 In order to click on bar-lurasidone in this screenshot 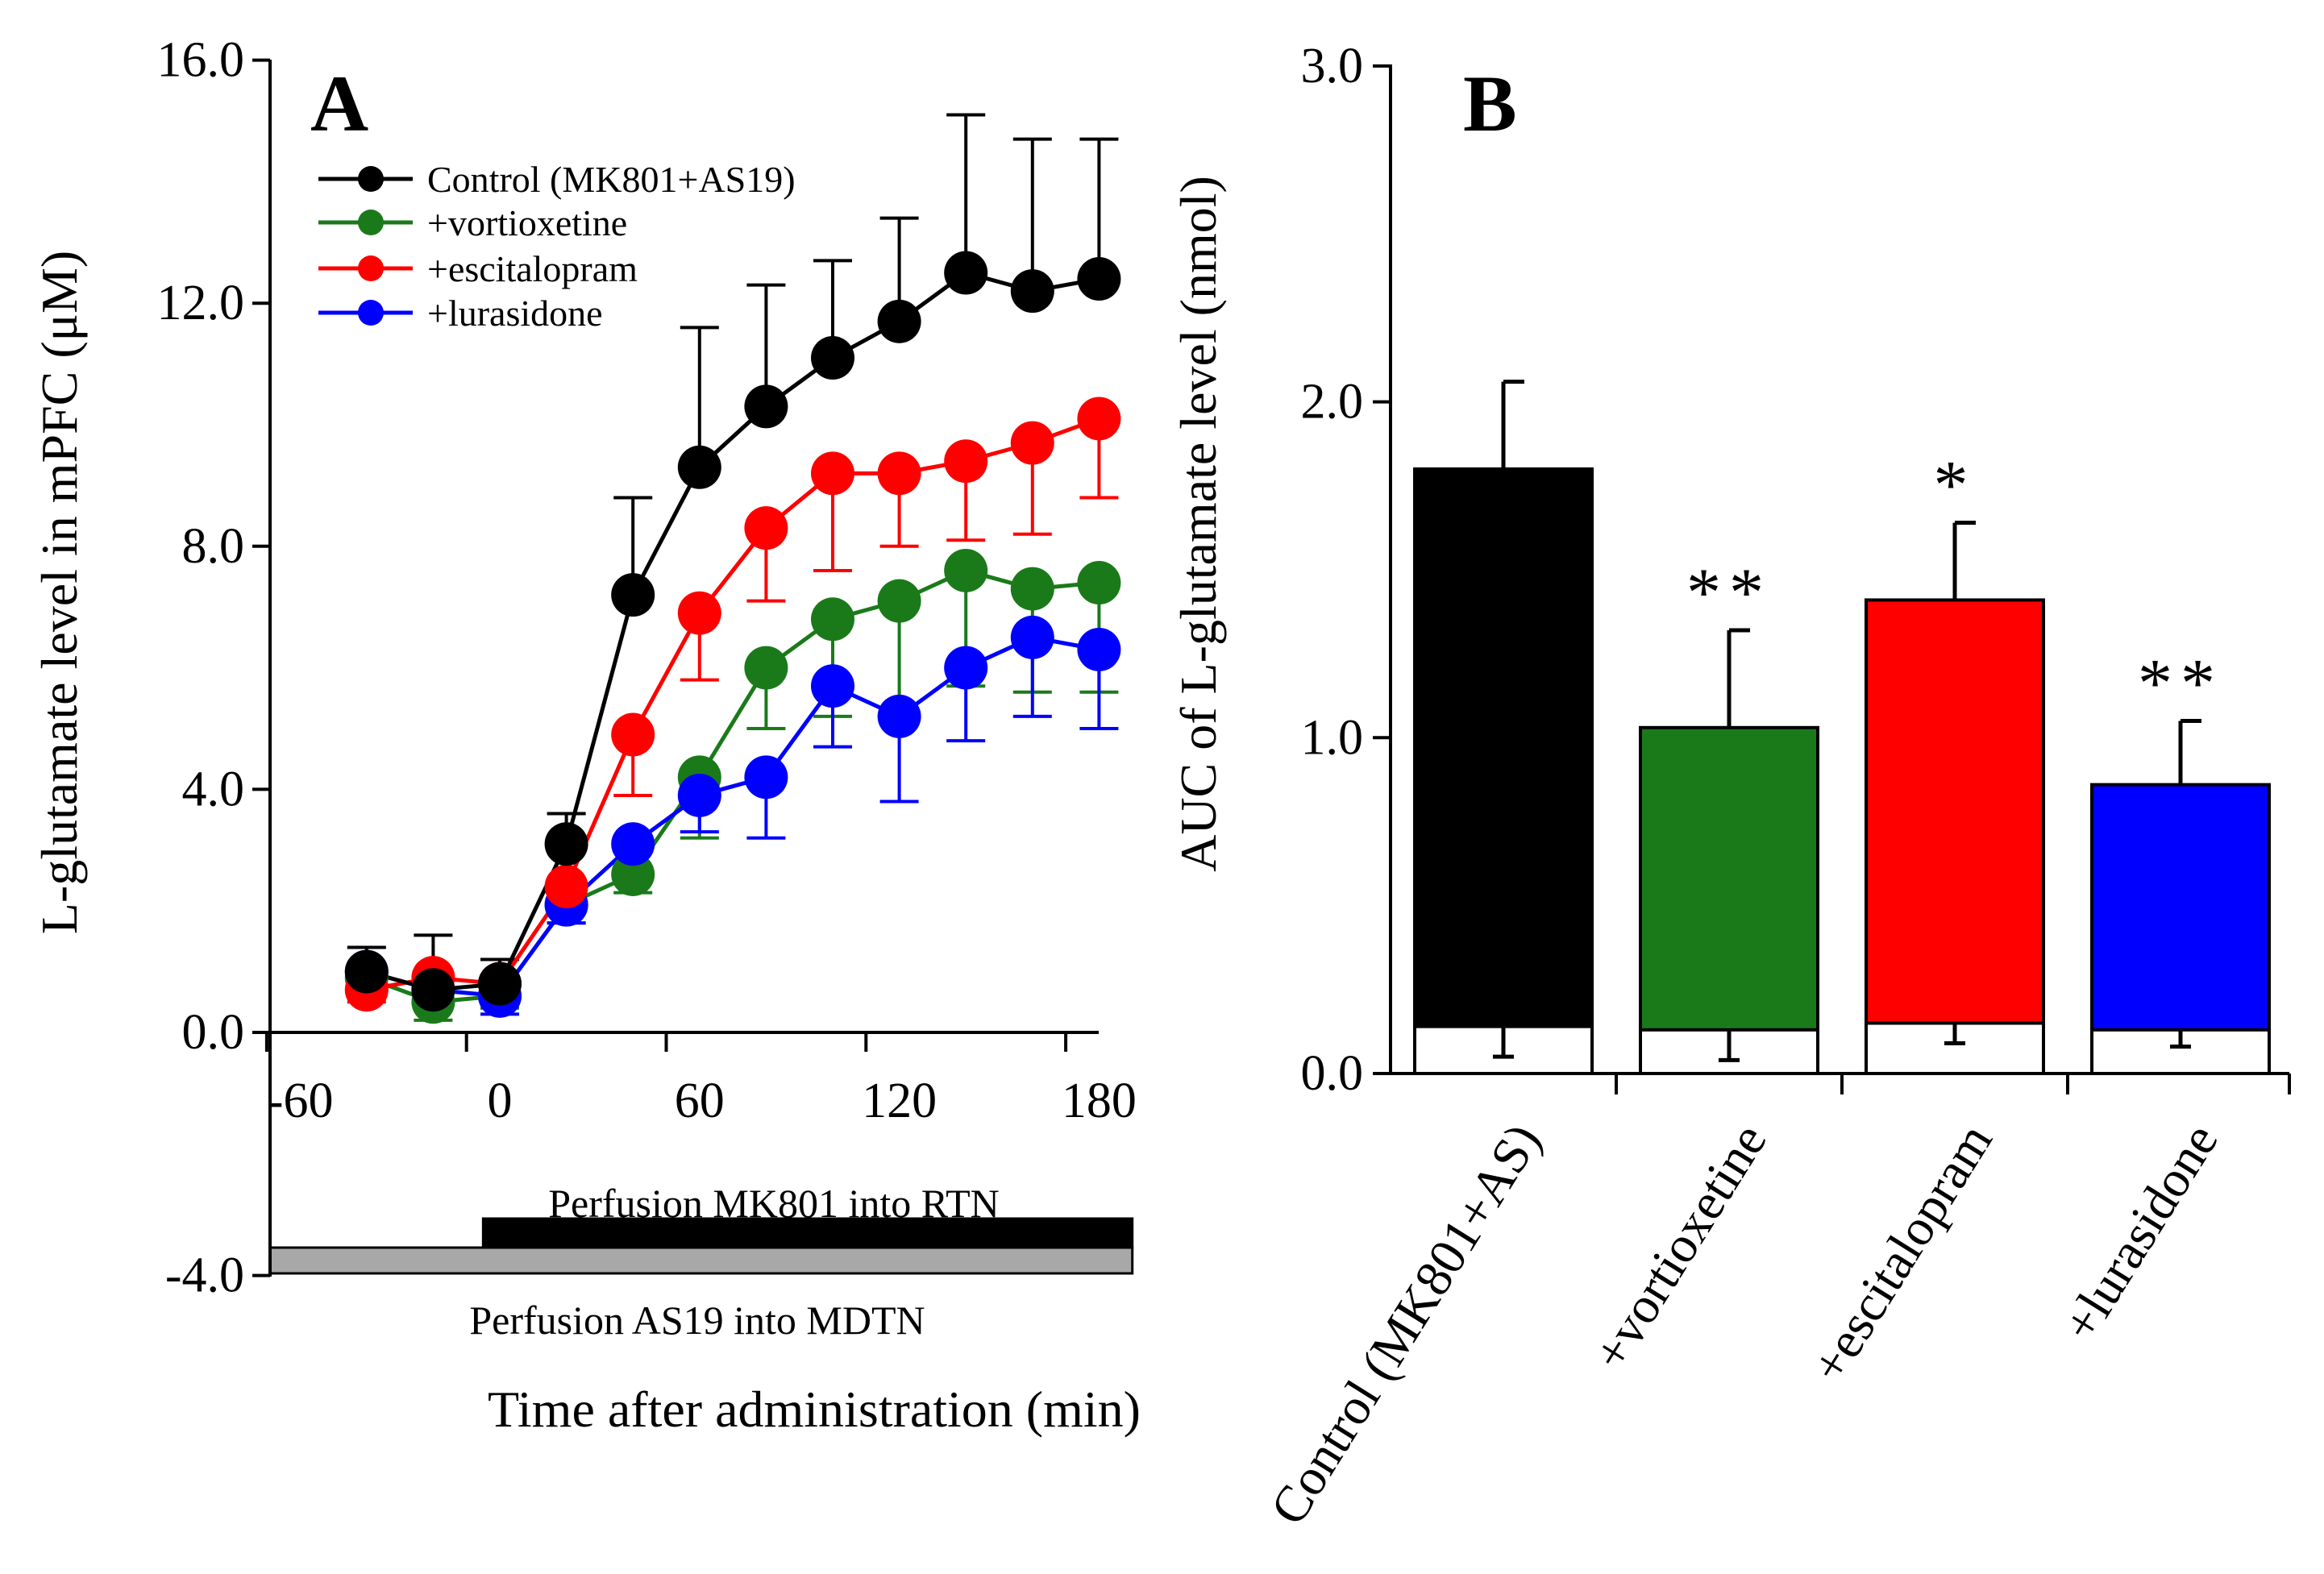, I will do `click(2180, 929)`.